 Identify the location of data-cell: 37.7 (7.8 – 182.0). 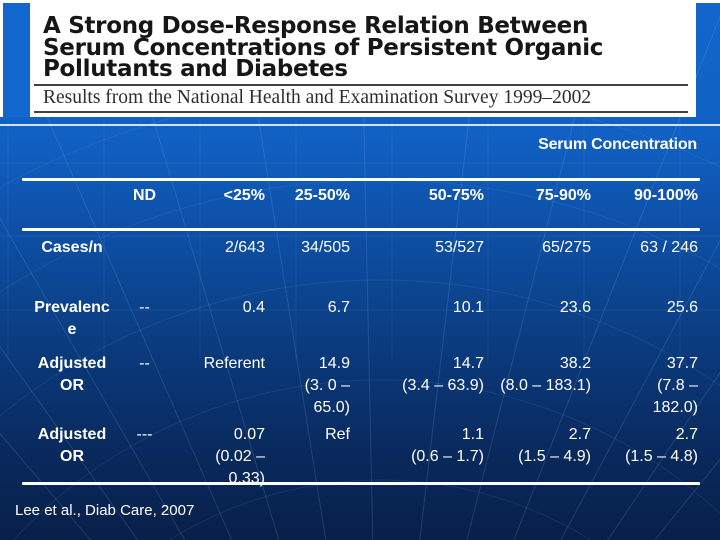
(675, 385).